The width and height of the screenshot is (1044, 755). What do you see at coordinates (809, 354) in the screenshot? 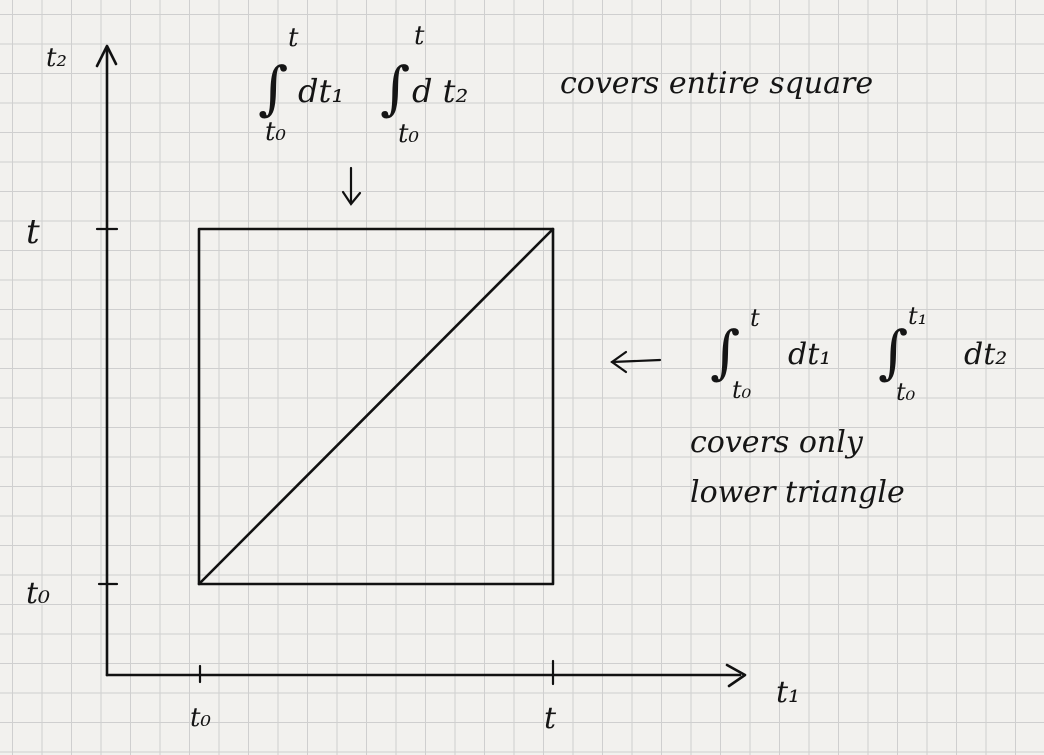
I see `side-int1-integrand: dt₁` at bounding box center [809, 354].